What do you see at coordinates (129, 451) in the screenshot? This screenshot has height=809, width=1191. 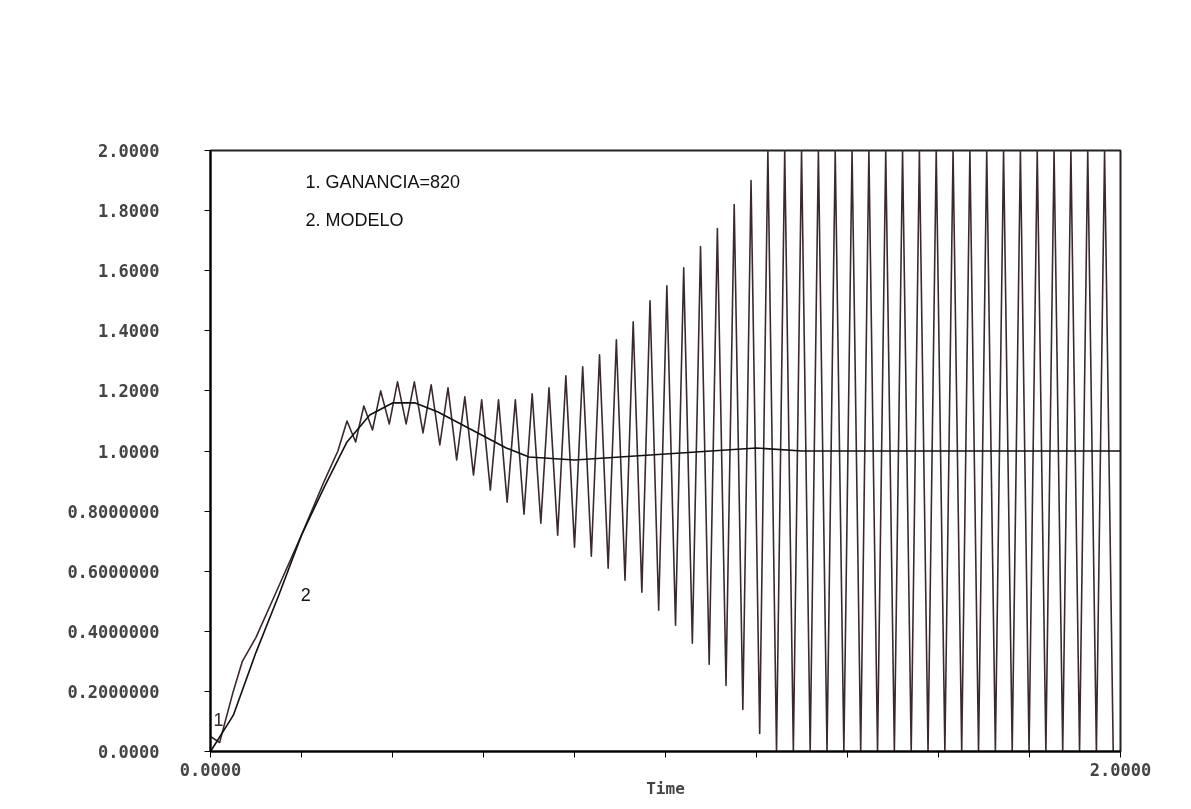 I see `y-tick-label: 1.0000` at bounding box center [129, 451].